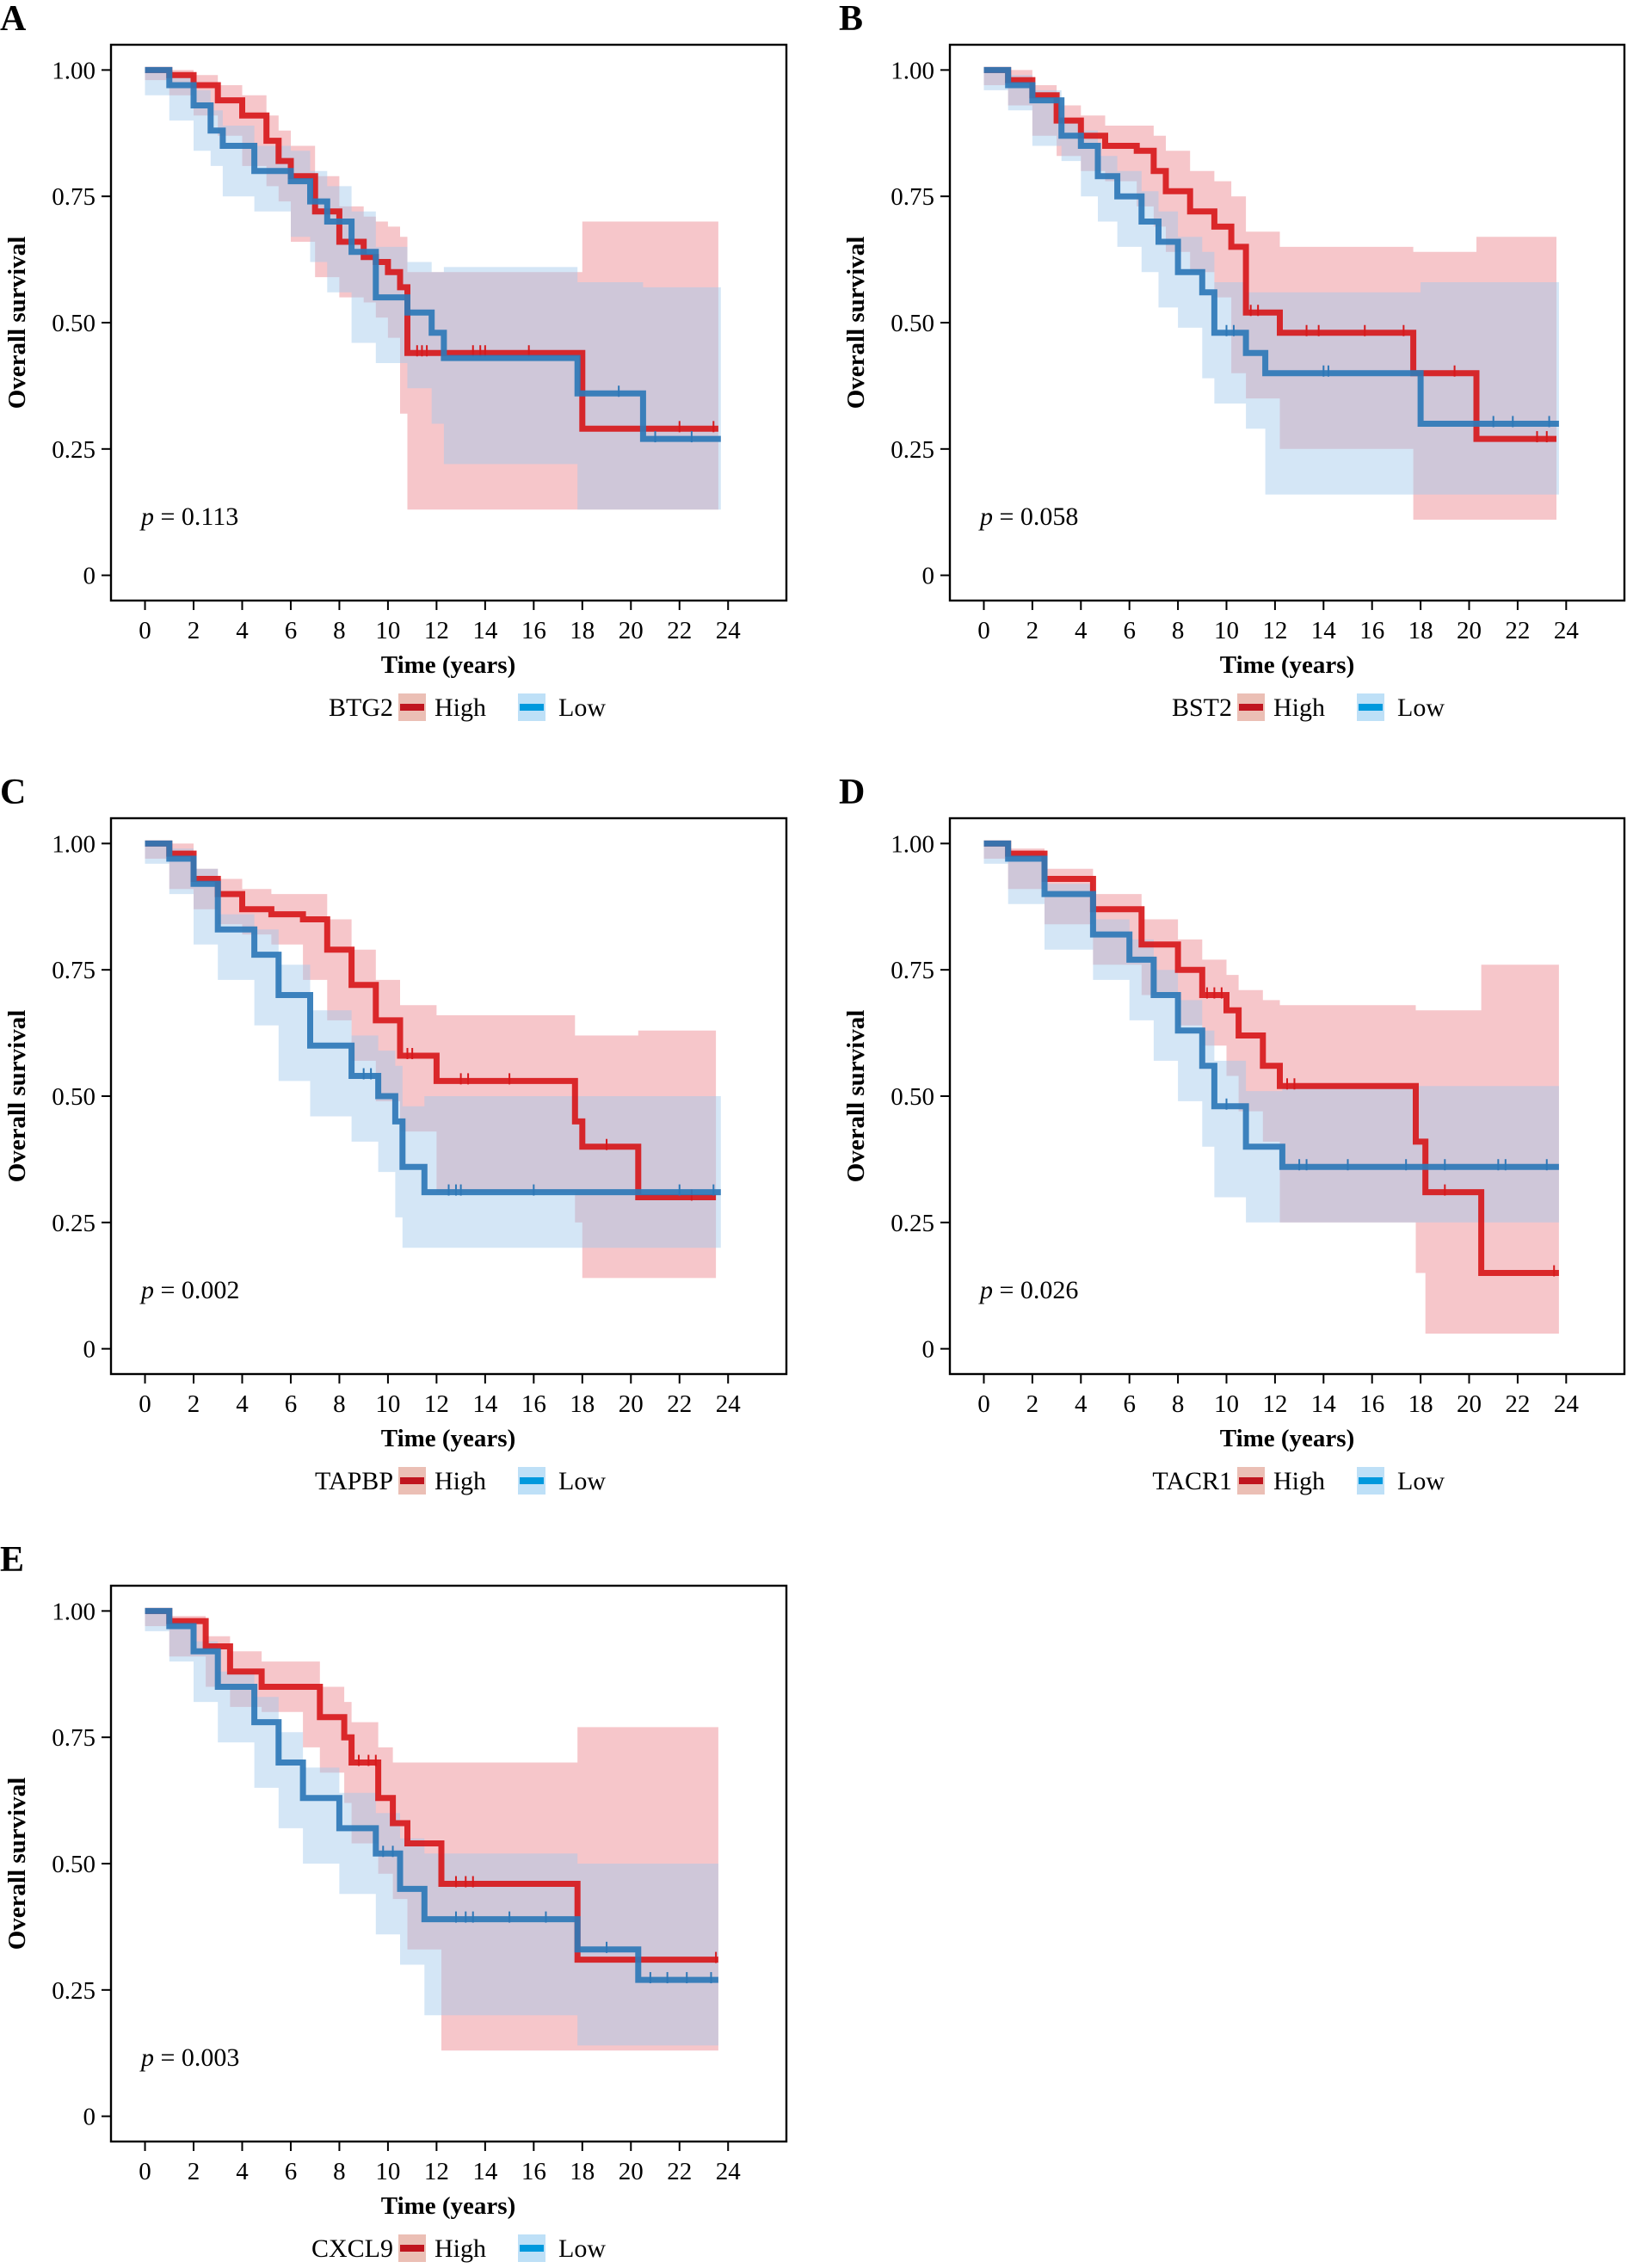 This screenshot has width=1627, height=2268. I want to click on p-value: p = 0.003, so click(189, 2057).